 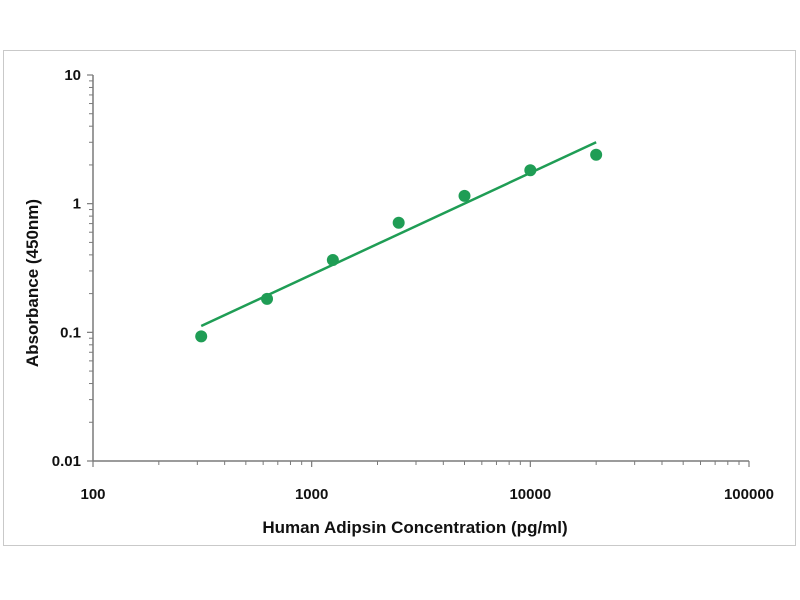 I want to click on x-axis-title: Human Adipsin Concentration (pg/ml), so click(x=414, y=527).